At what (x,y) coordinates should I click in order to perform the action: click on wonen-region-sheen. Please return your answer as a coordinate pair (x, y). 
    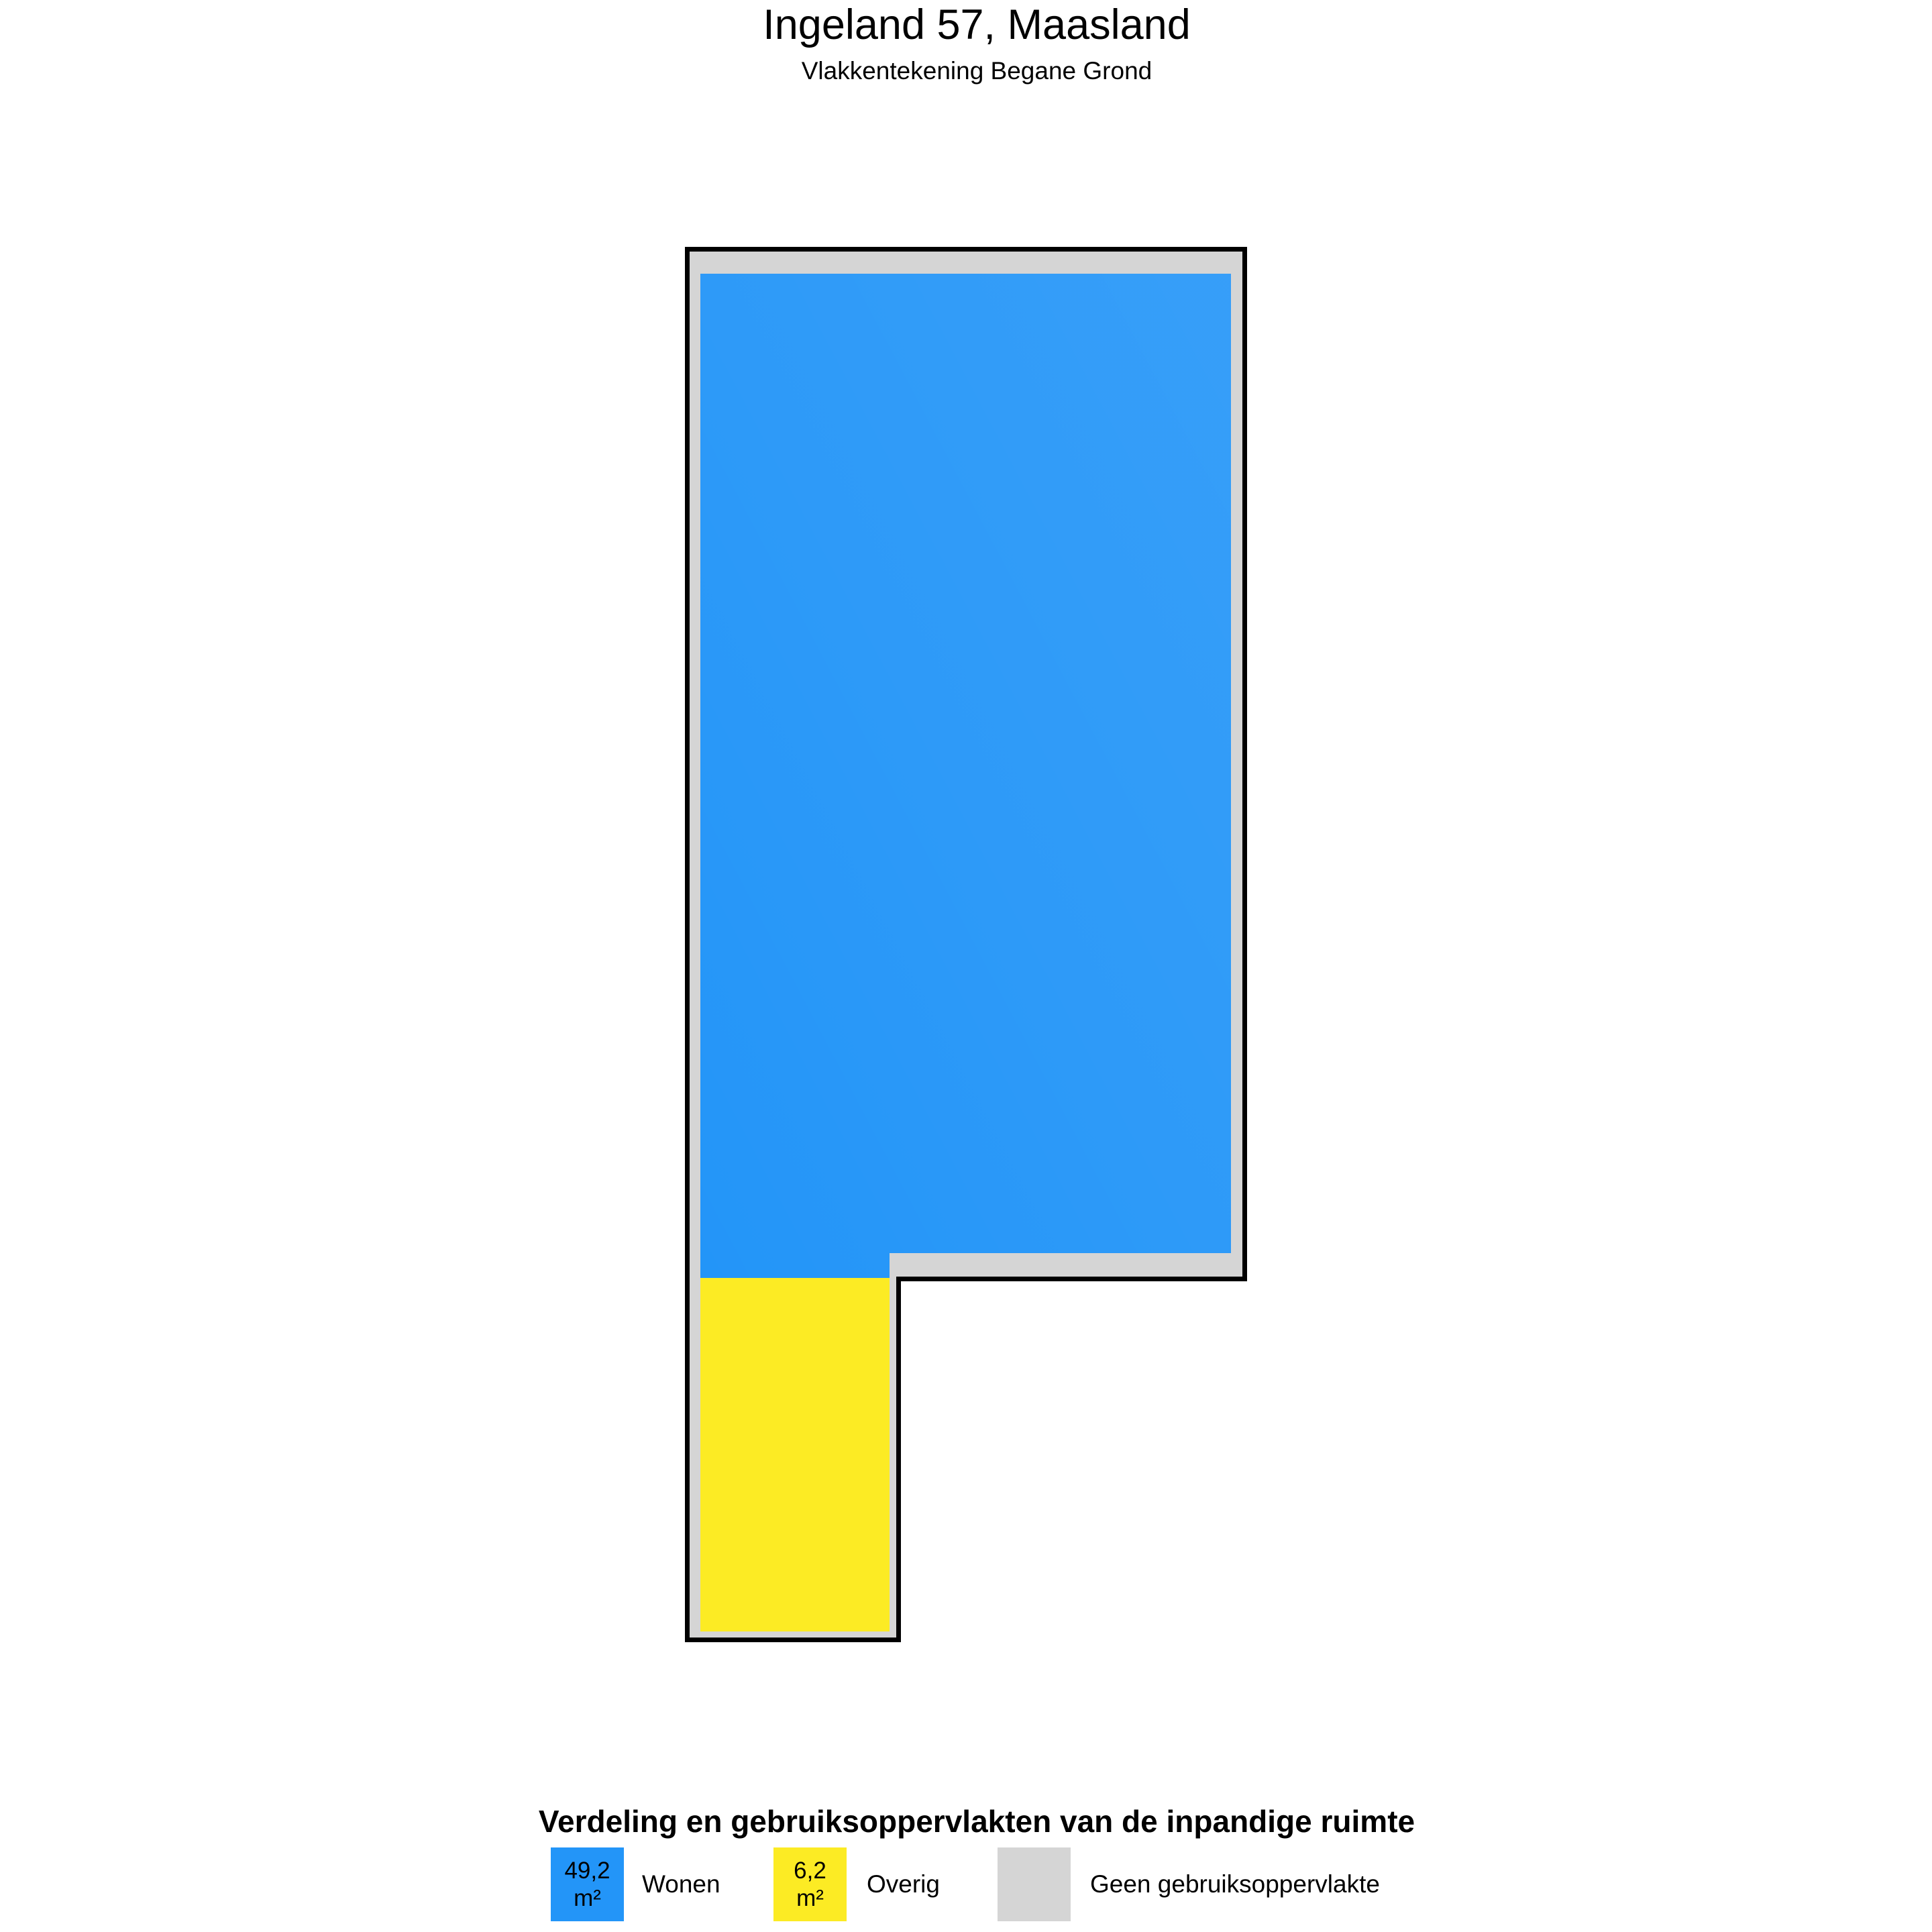
    Looking at the image, I should click on (965, 776).